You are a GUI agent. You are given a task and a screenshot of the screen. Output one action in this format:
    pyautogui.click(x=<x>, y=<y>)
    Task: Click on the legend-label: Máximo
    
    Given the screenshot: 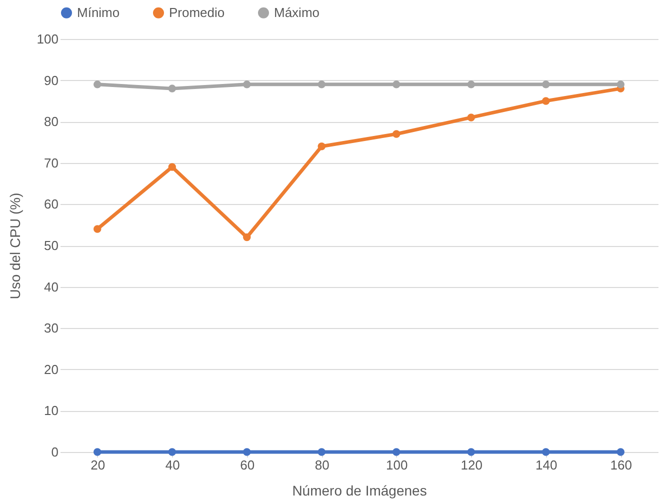 What is the action you would take?
    pyautogui.click(x=297, y=12)
    